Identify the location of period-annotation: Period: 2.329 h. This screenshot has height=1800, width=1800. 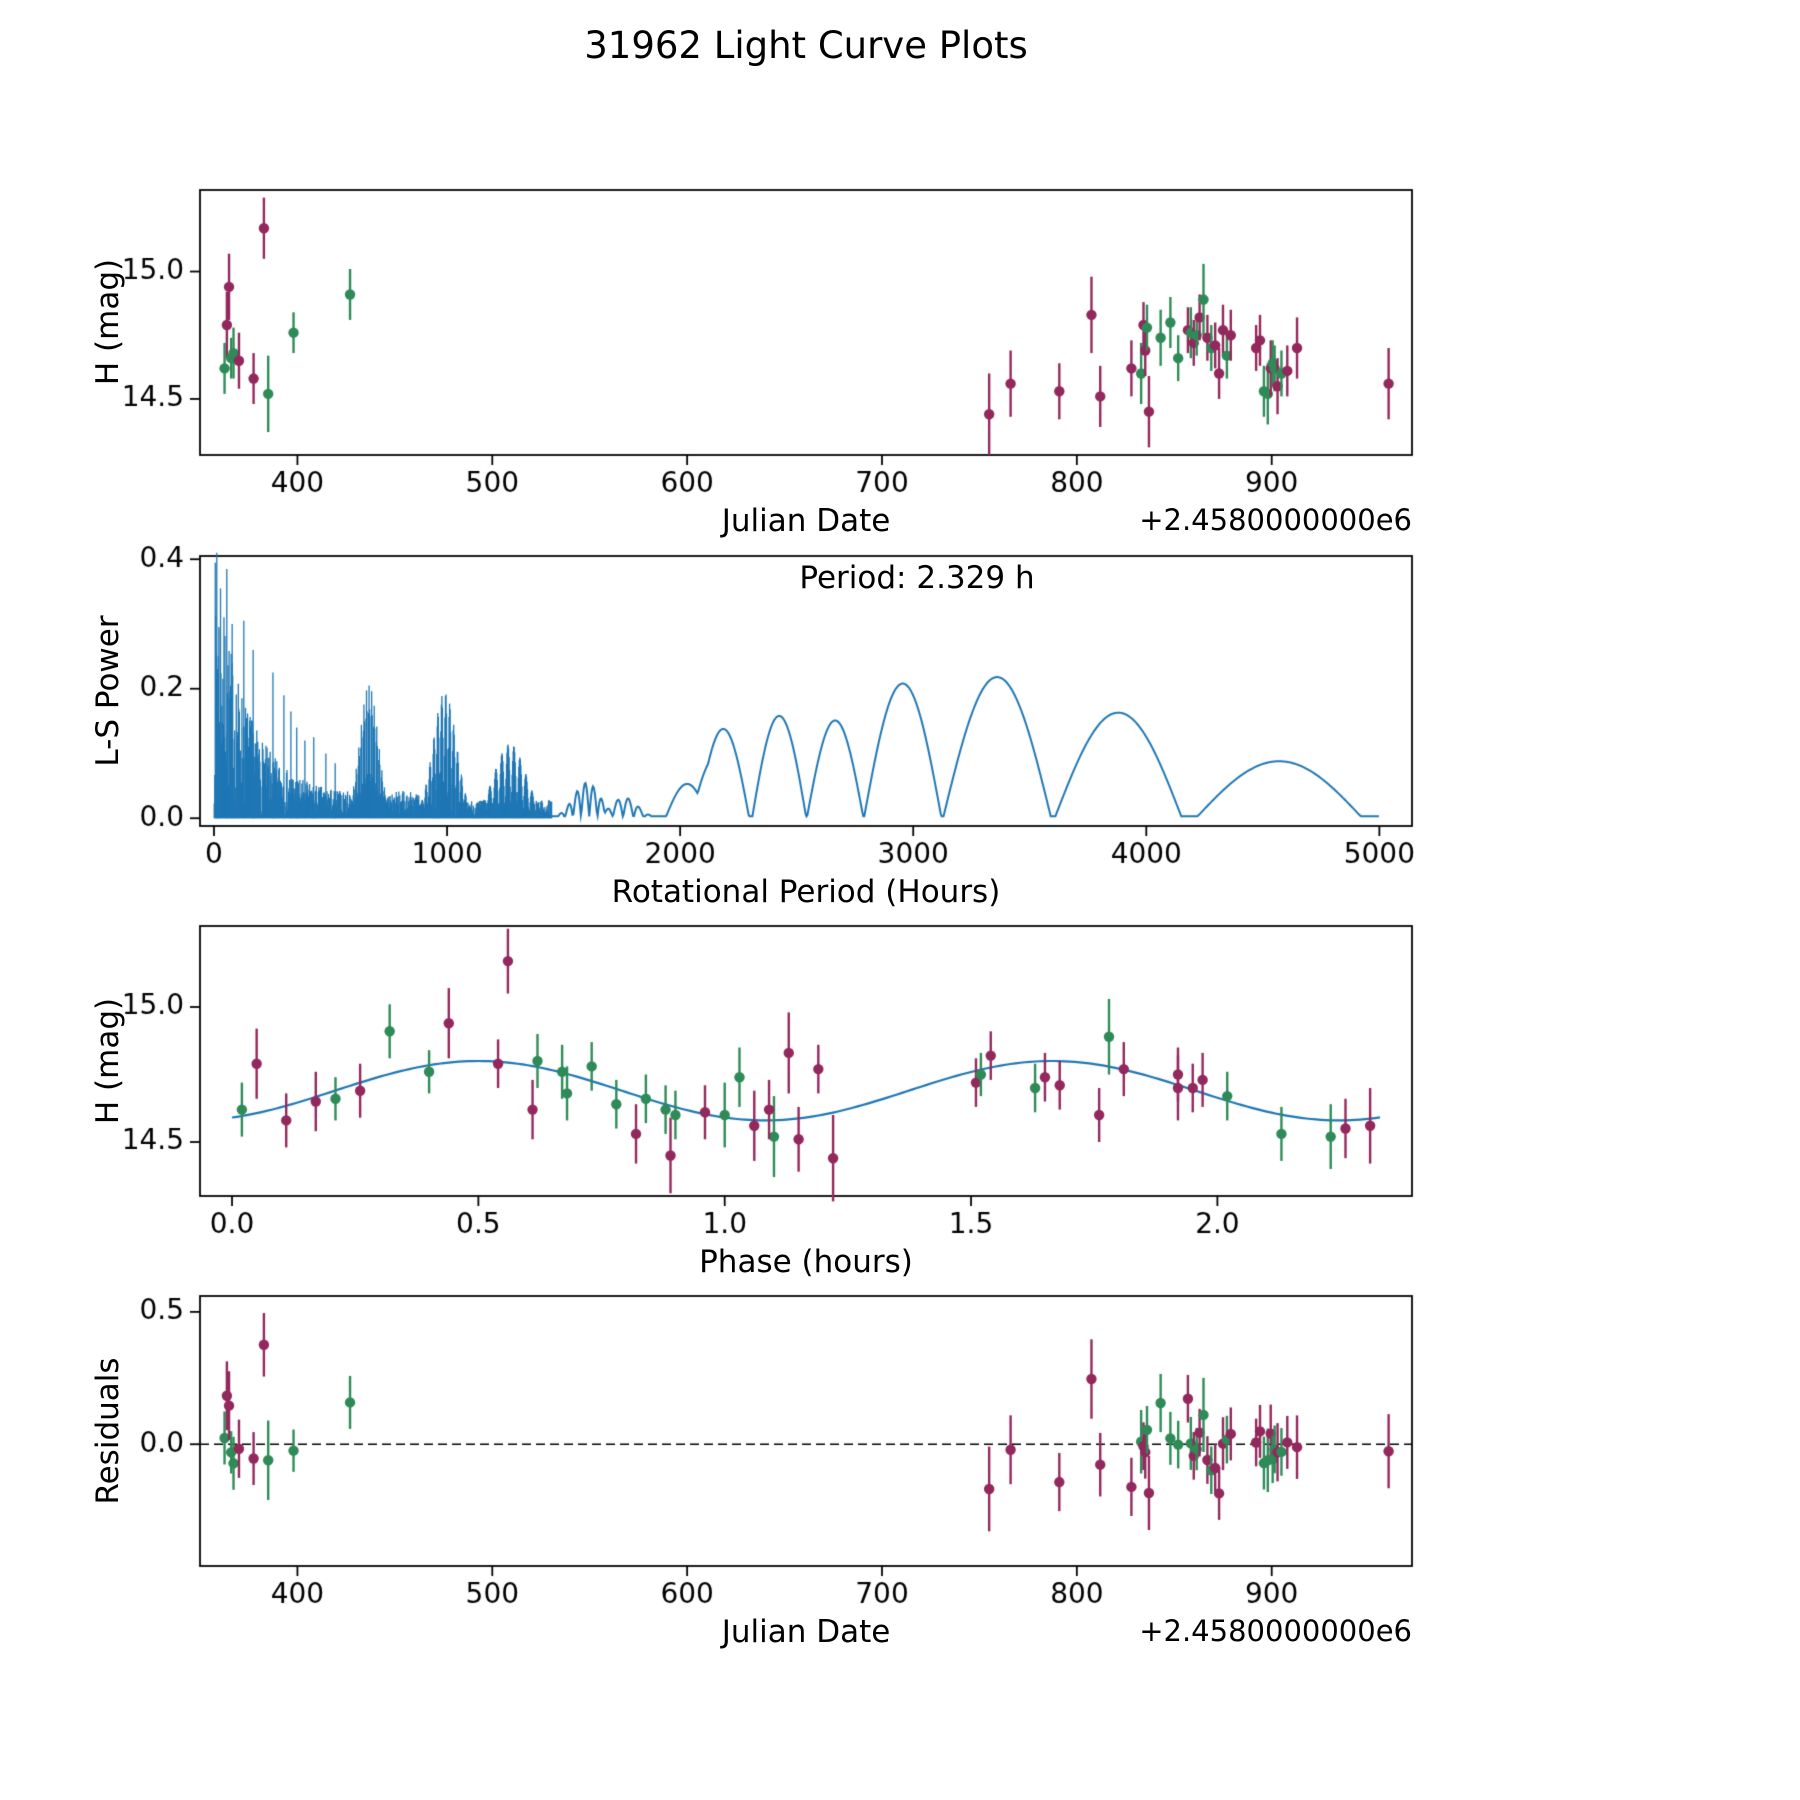
(917, 578).